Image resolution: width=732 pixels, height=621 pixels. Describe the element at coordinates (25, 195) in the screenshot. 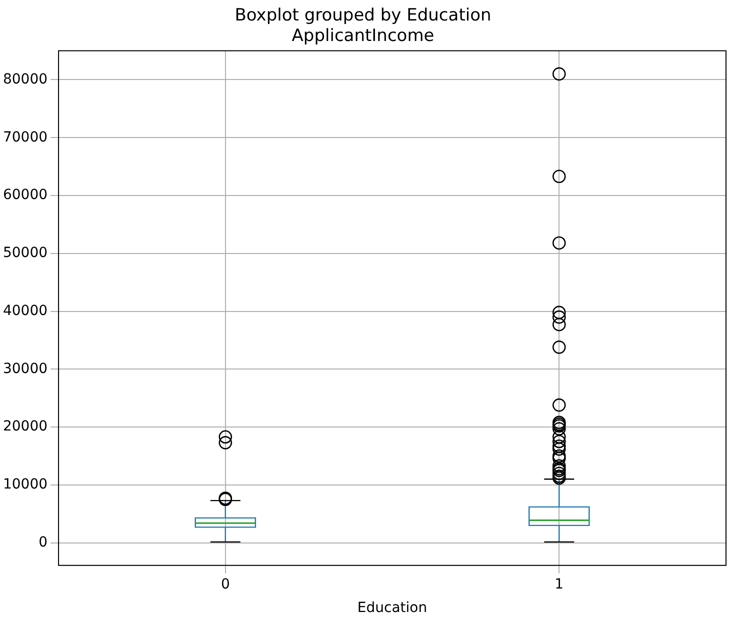

I see `y-tick-label: 60000` at that location.